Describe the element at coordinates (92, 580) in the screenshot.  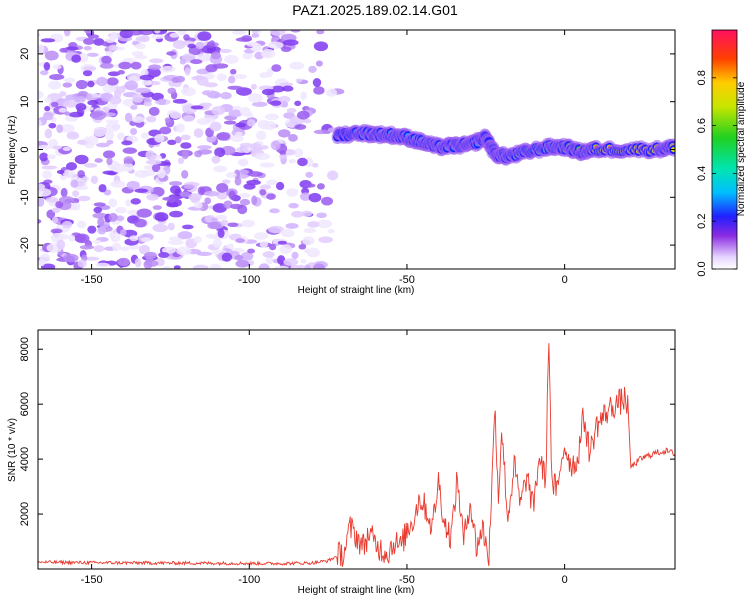
I see `x-tick-label: -150` at that location.